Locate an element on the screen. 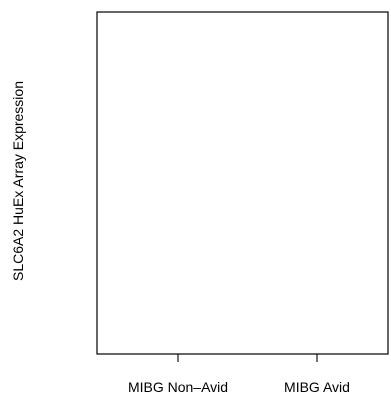 This screenshot has width=391, height=403. x-tick-label-avid: MIBG Avid is located at coordinates (317, 387).